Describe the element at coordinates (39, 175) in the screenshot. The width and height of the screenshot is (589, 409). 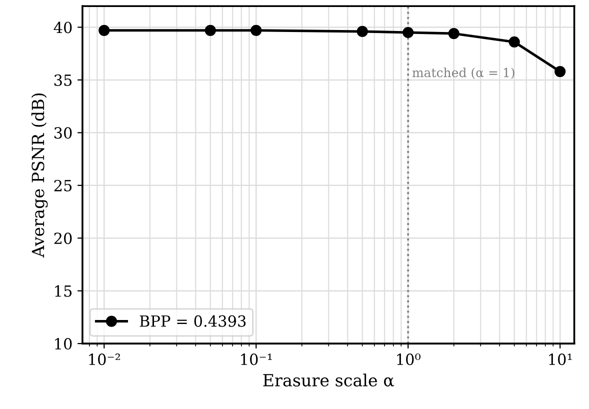
I see `y-axis-title: Average PSNR (dB)` at that location.